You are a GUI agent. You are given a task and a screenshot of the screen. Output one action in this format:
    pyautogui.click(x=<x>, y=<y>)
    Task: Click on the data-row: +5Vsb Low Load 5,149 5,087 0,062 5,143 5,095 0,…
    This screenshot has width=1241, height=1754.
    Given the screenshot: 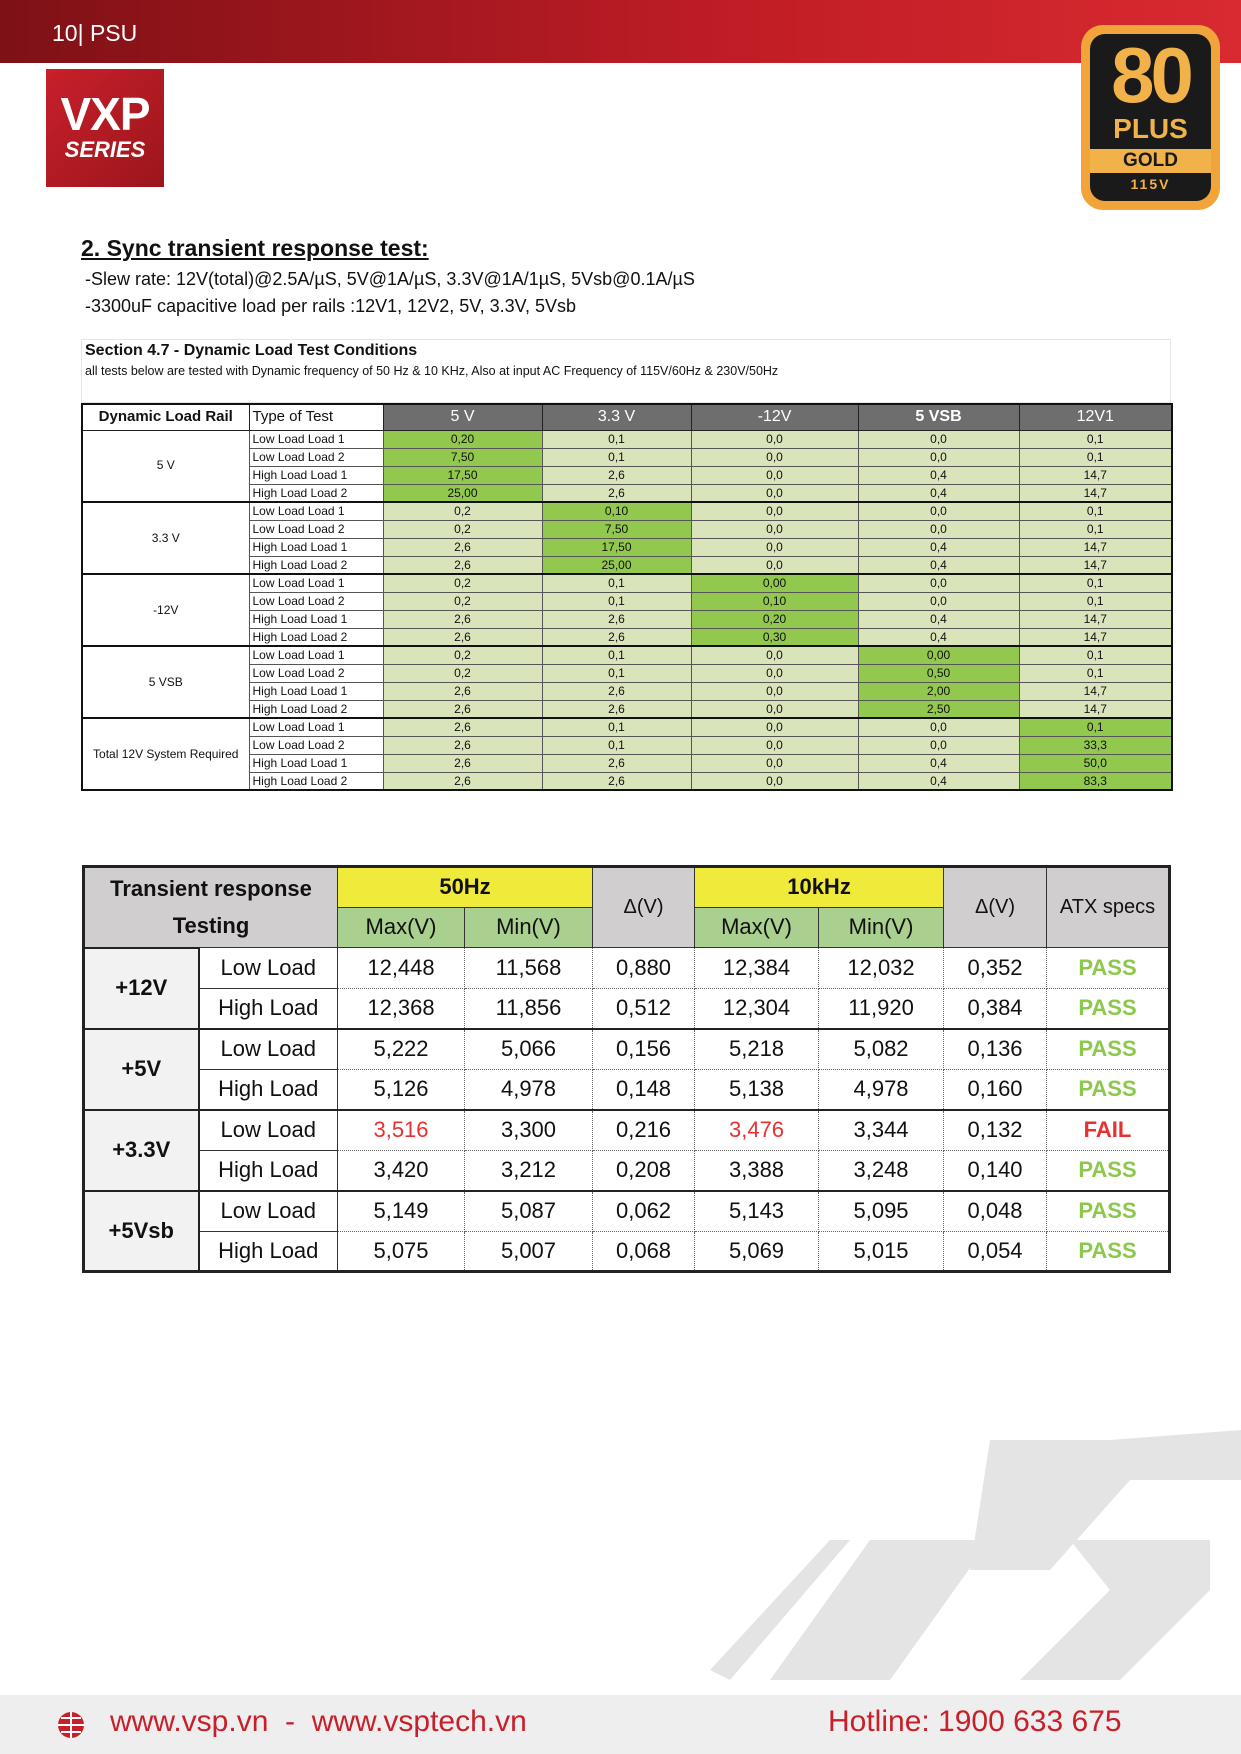 What is the action you would take?
    pyautogui.click(x=626, y=1231)
    